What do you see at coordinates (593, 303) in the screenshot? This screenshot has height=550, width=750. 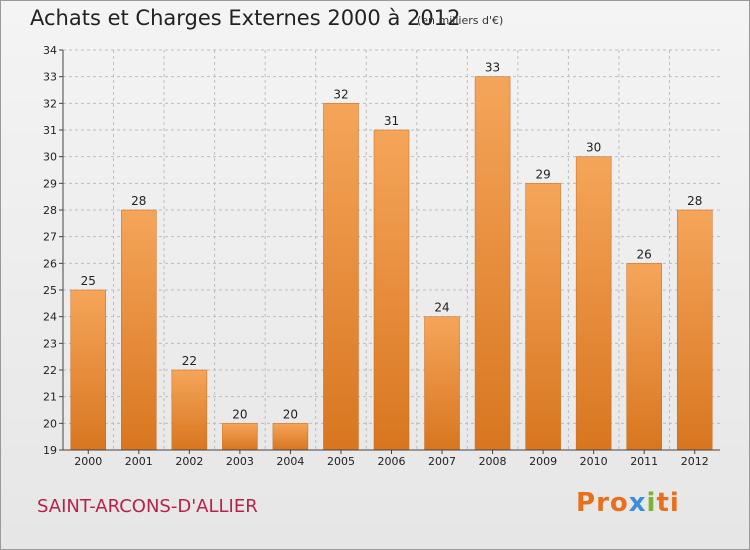 I see `bar-2010` at bounding box center [593, 303].